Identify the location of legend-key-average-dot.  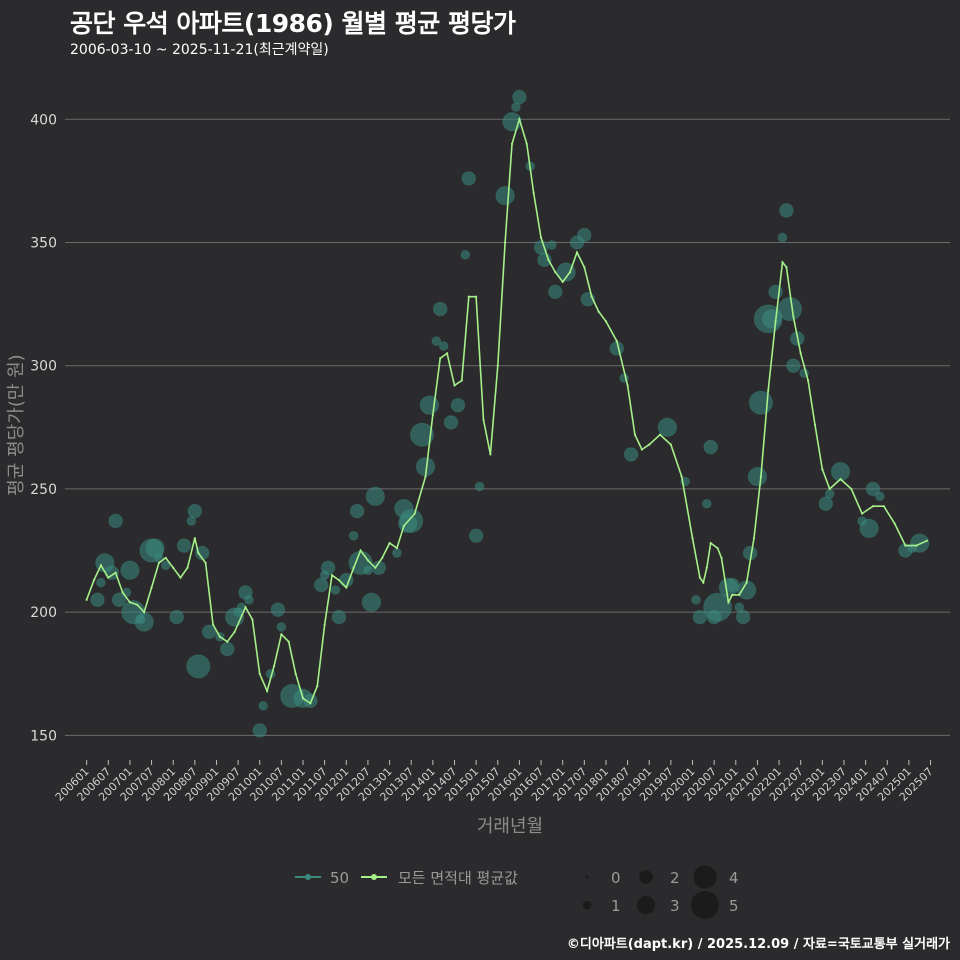
(374, 877).